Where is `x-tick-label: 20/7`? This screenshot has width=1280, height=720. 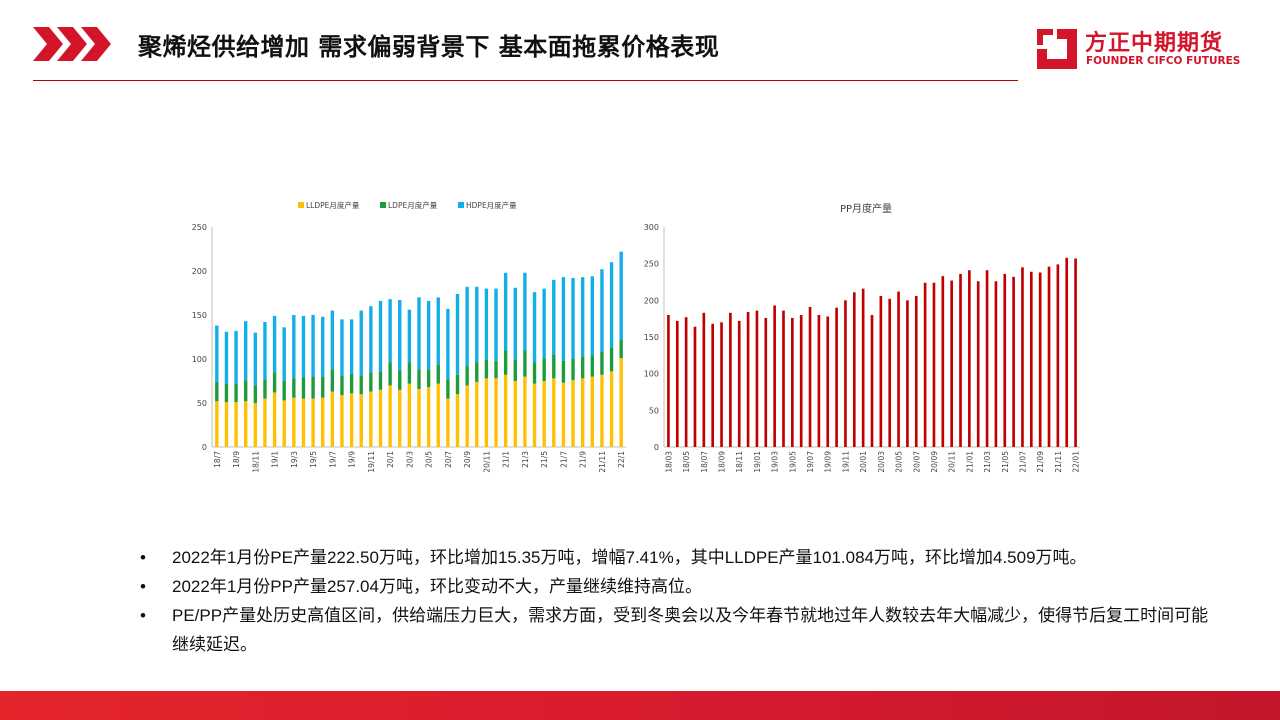
x-tick-label: 20/7 is located at coordinates (448, 459).